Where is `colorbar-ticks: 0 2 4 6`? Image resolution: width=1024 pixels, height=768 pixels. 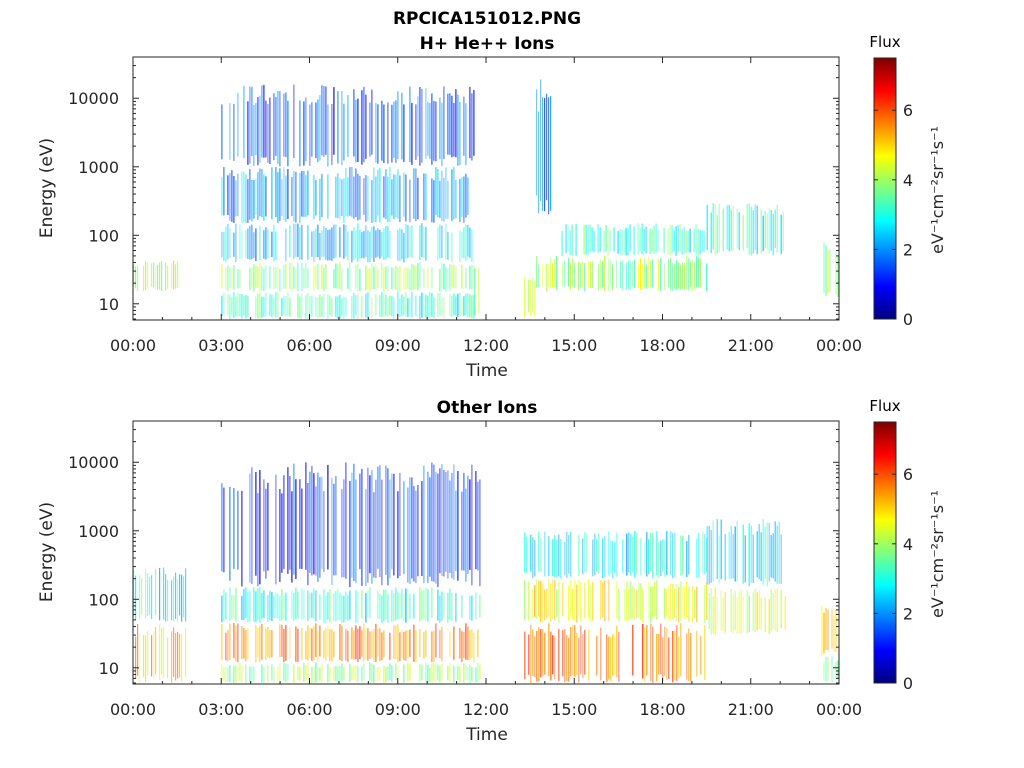
colorbar-ticks: 0 2 4 6 is located at coordinates (893, 579).